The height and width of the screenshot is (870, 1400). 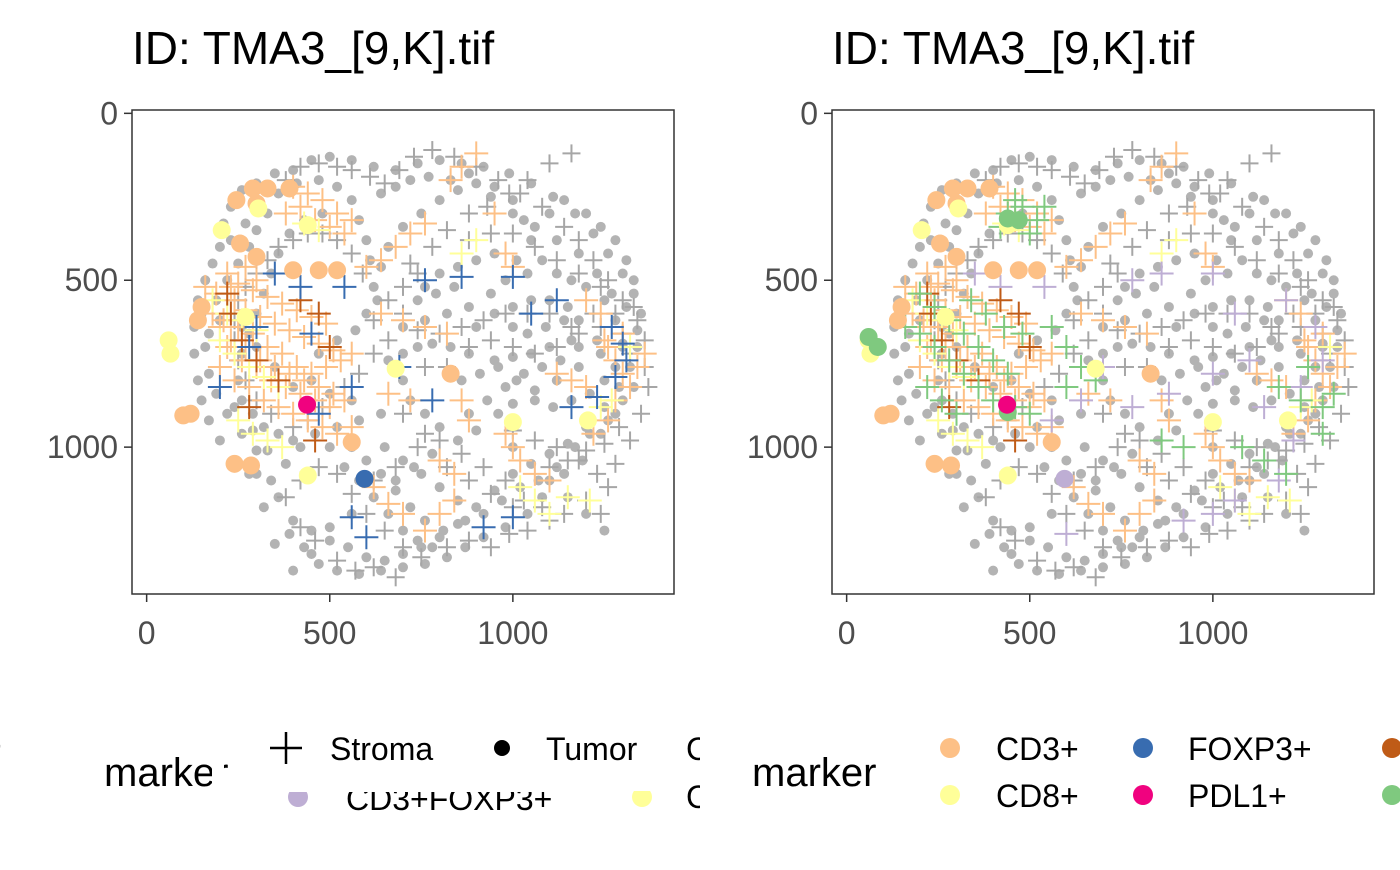 What do you see at coordinates (10, 755) in the screenshot?
I see `legend-1-clipped-fragment-bg` at bounding box center [10, 755].